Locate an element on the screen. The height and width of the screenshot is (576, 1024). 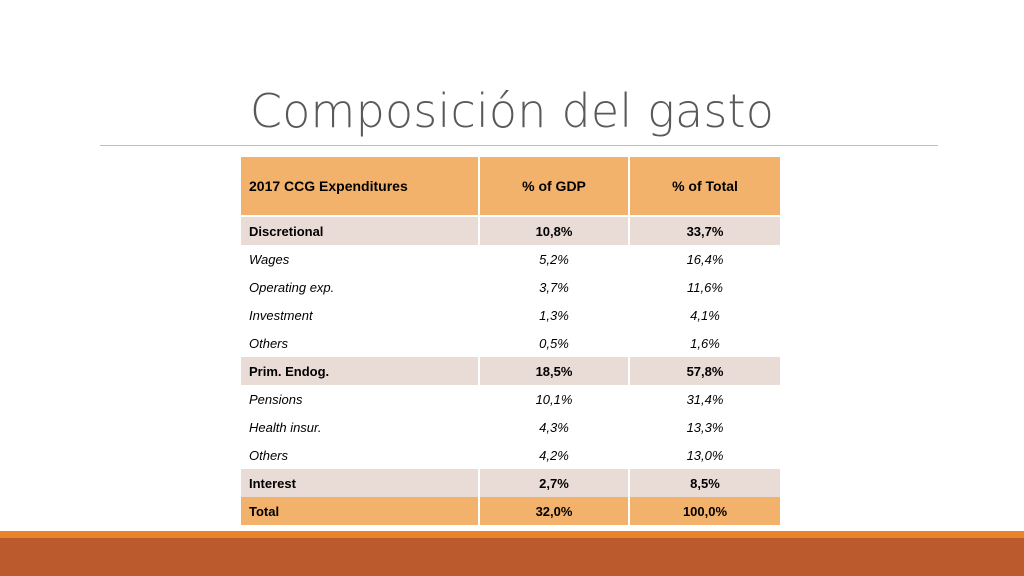
row-label: Interest is located at coordinates (360, 483).